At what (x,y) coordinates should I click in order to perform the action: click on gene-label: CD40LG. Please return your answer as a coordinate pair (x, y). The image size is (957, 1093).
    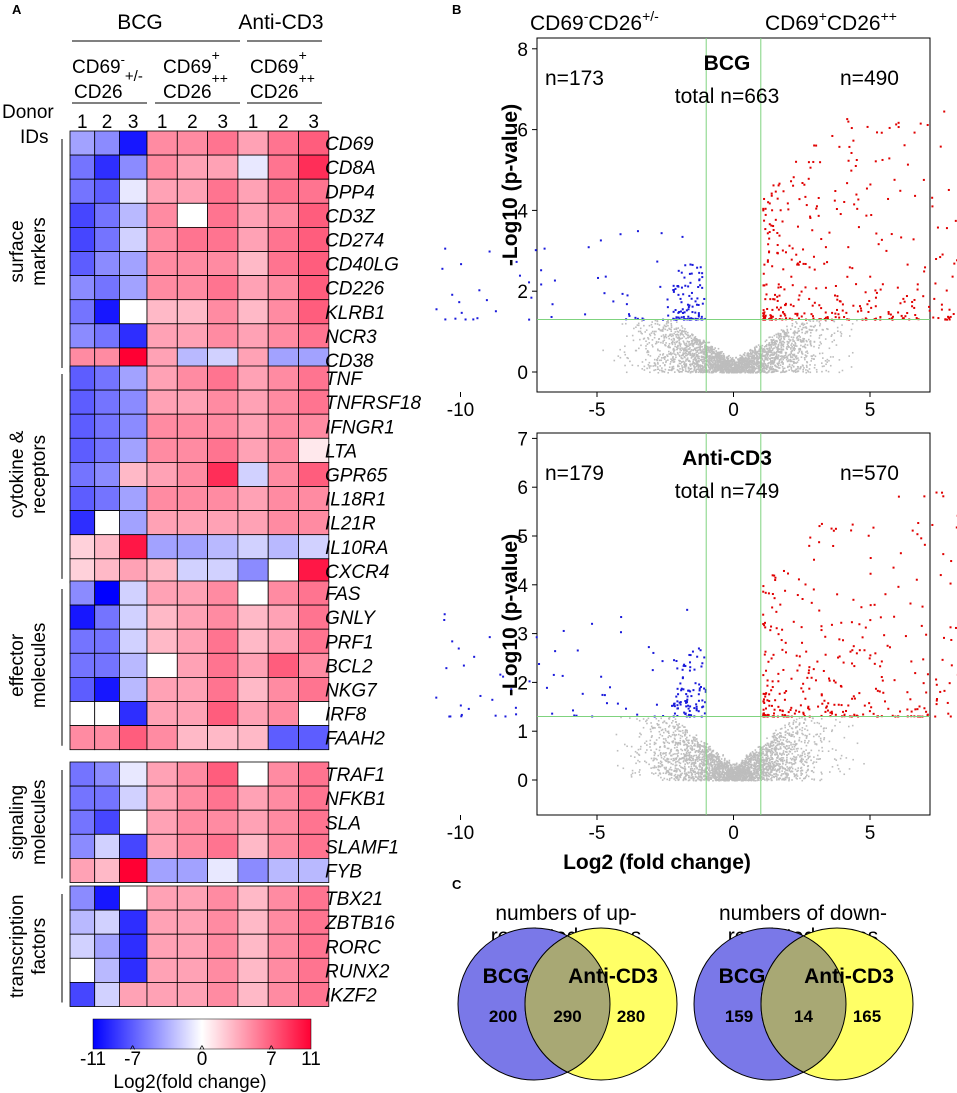
    Looking at the image, I should click on (362, 265).